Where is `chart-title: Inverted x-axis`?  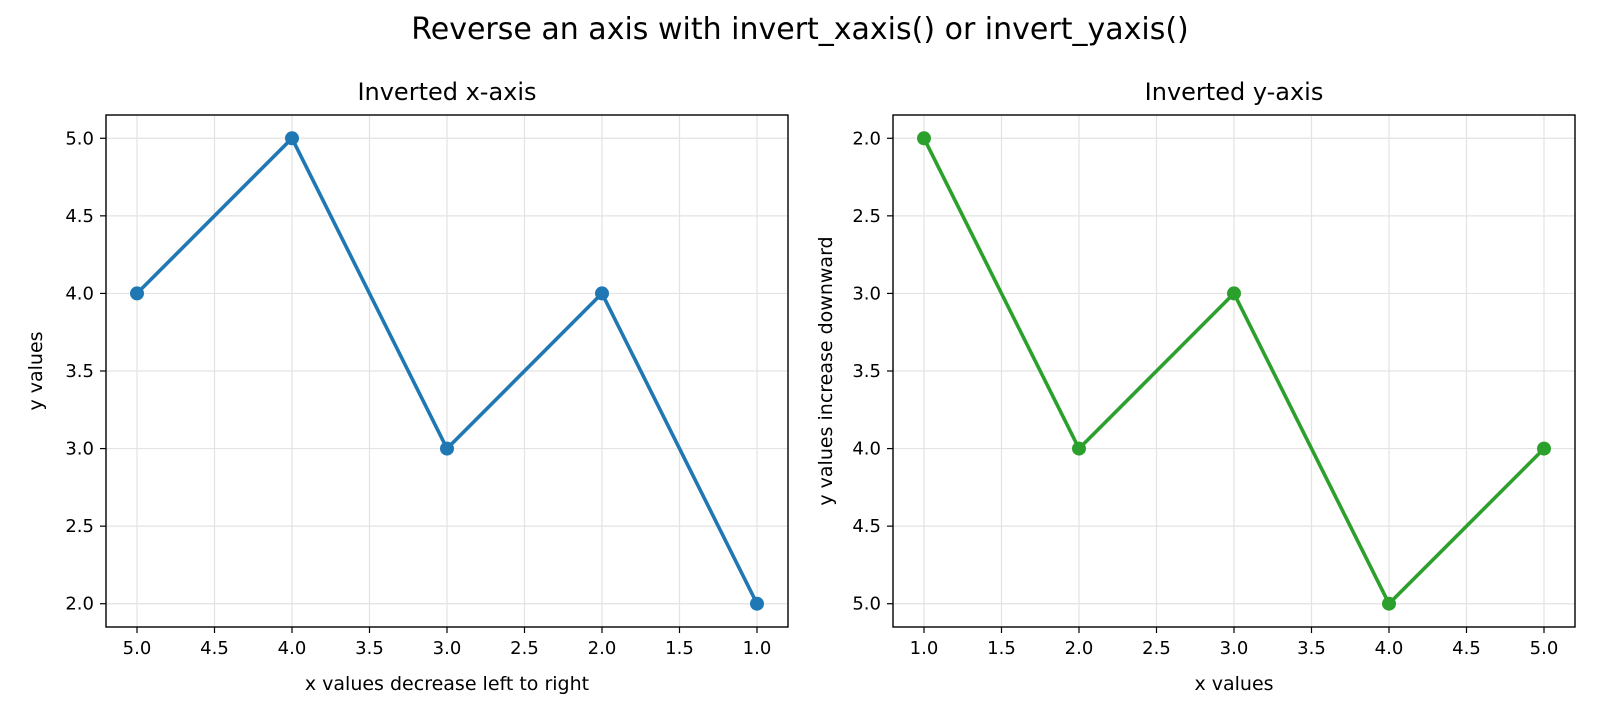
chart-title: Inverted x-axis is located at coordinates (446, 92).